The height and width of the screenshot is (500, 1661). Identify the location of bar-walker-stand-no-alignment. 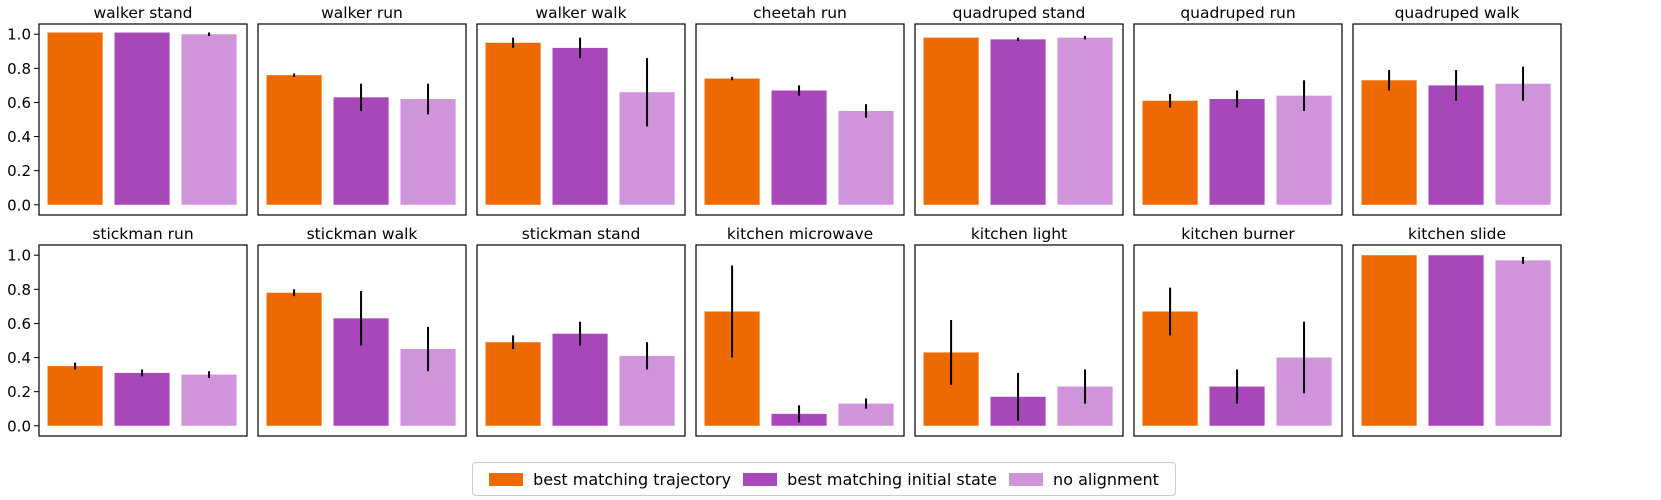
(209, 119).